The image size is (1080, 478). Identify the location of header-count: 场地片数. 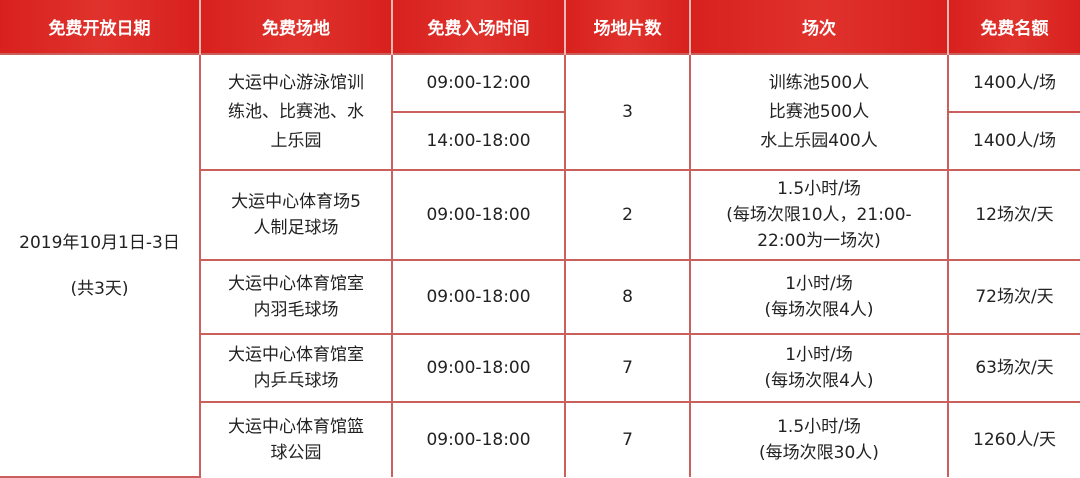
(627, 27).